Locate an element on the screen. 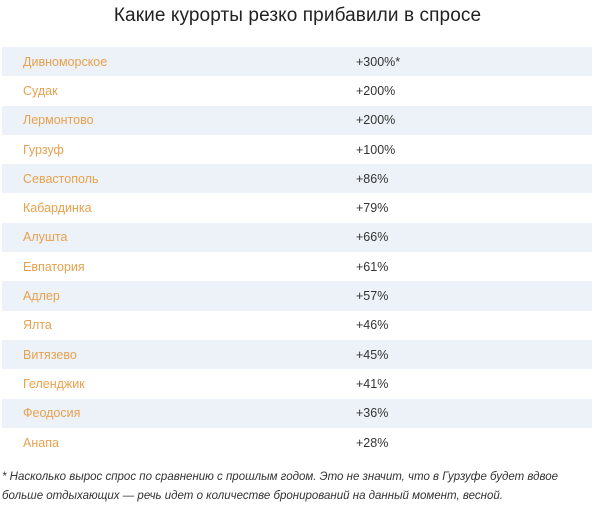  table-row: Геленджик +41% is located at coordinates (297, 383).